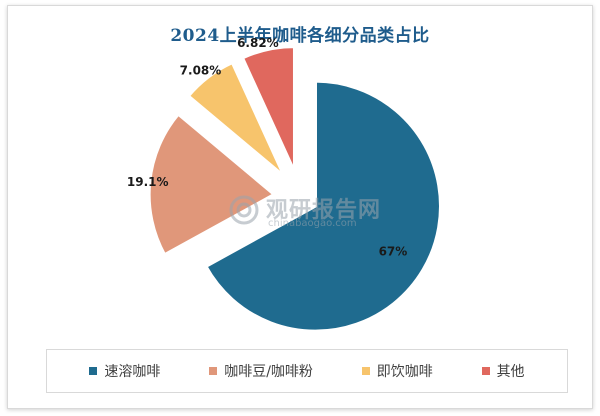 The image size is (600, 416). Describe the element at coordinates (404, 372) in the screenshot. I see `legend-label: 即饮咖啡` at that location.